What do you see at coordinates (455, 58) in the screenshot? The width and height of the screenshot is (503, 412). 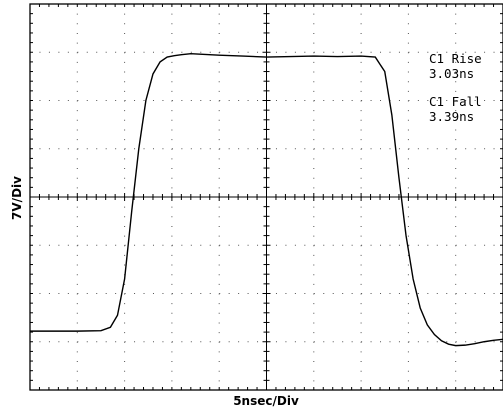 I see `rise-time-label: C1 Rise` at bounding box center [455, 58].